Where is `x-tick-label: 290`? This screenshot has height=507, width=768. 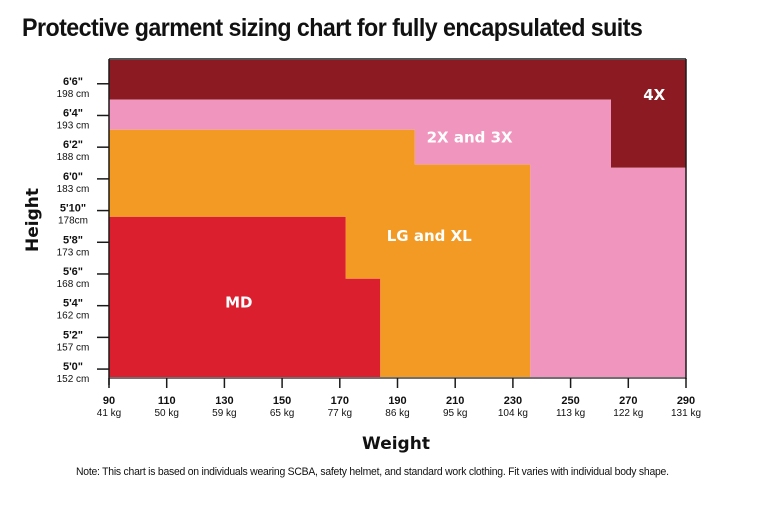
x-tick-label: 290 is located at coordinates (686, 401).